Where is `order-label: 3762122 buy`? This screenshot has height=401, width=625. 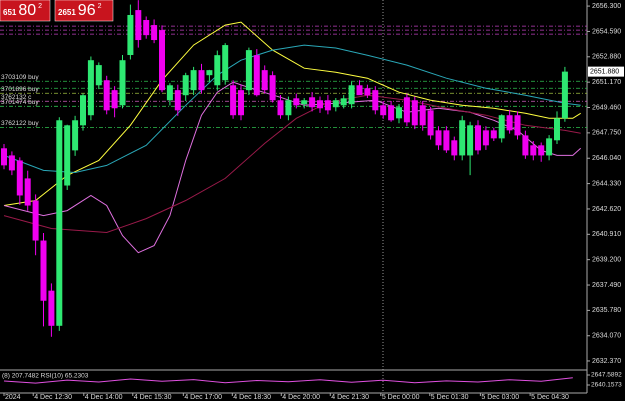 order-label: 3762122 buy is located at coordinates (20, 123).